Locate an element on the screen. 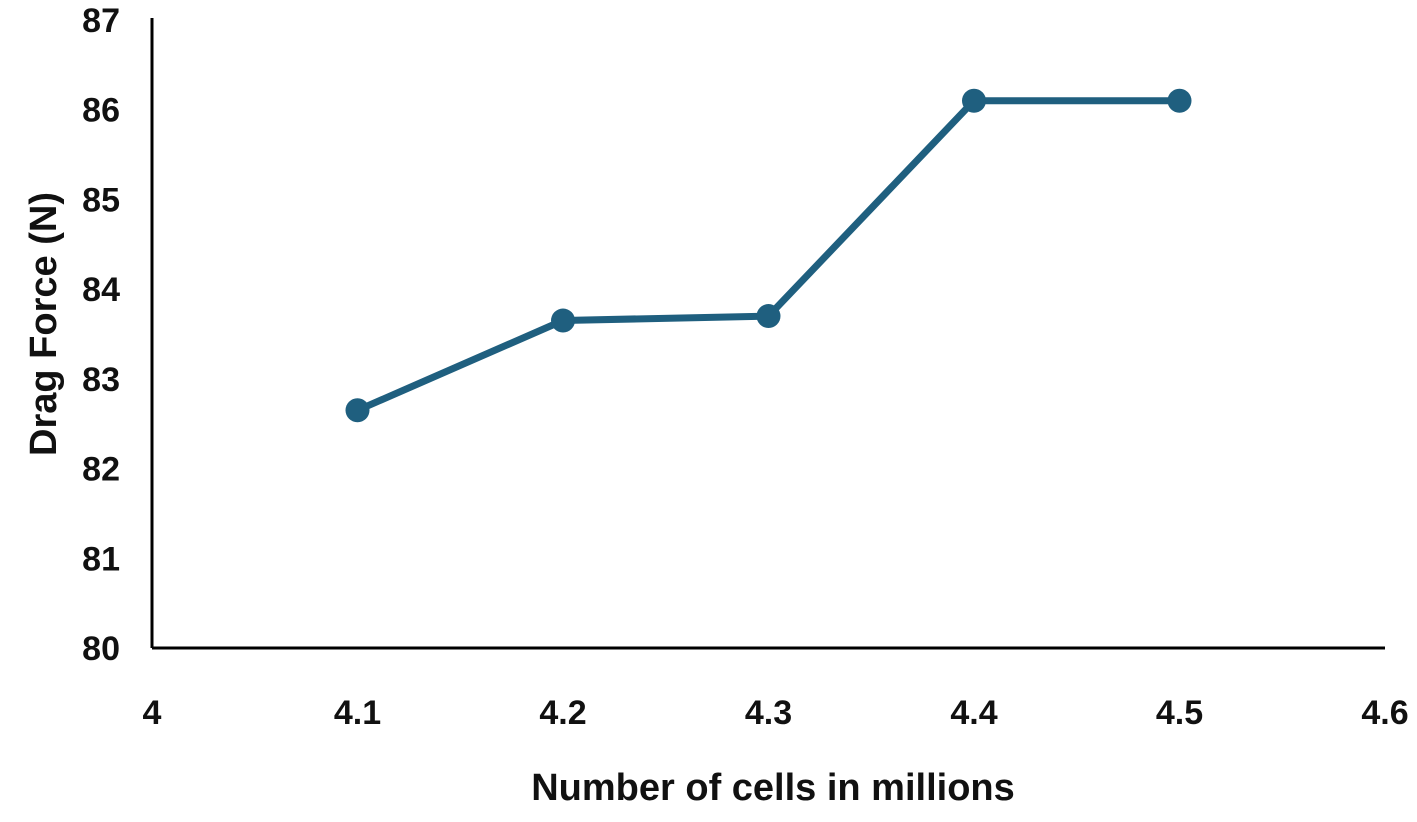 This screenshot has width=1417, height=822. y-tick-label: 87 is located at coordinates (101, 21).